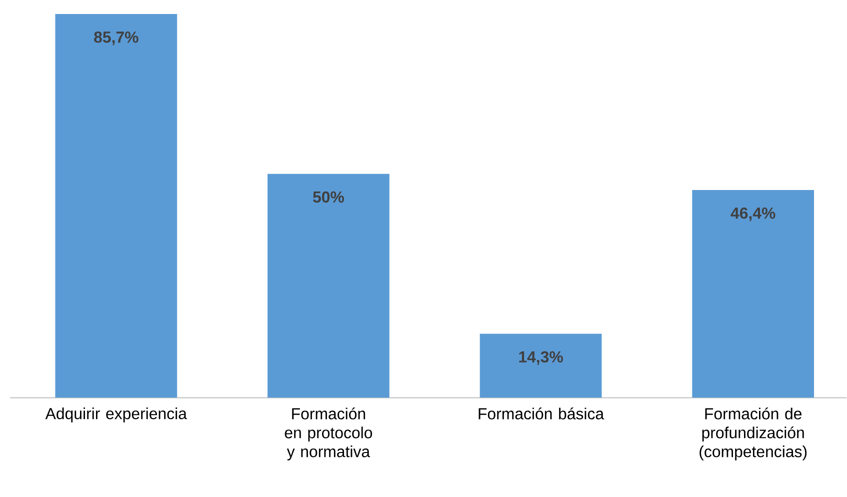  Describe the element at coordinates (116, 39) in the screenshot. I see `data-label: 85,7%` at that location.